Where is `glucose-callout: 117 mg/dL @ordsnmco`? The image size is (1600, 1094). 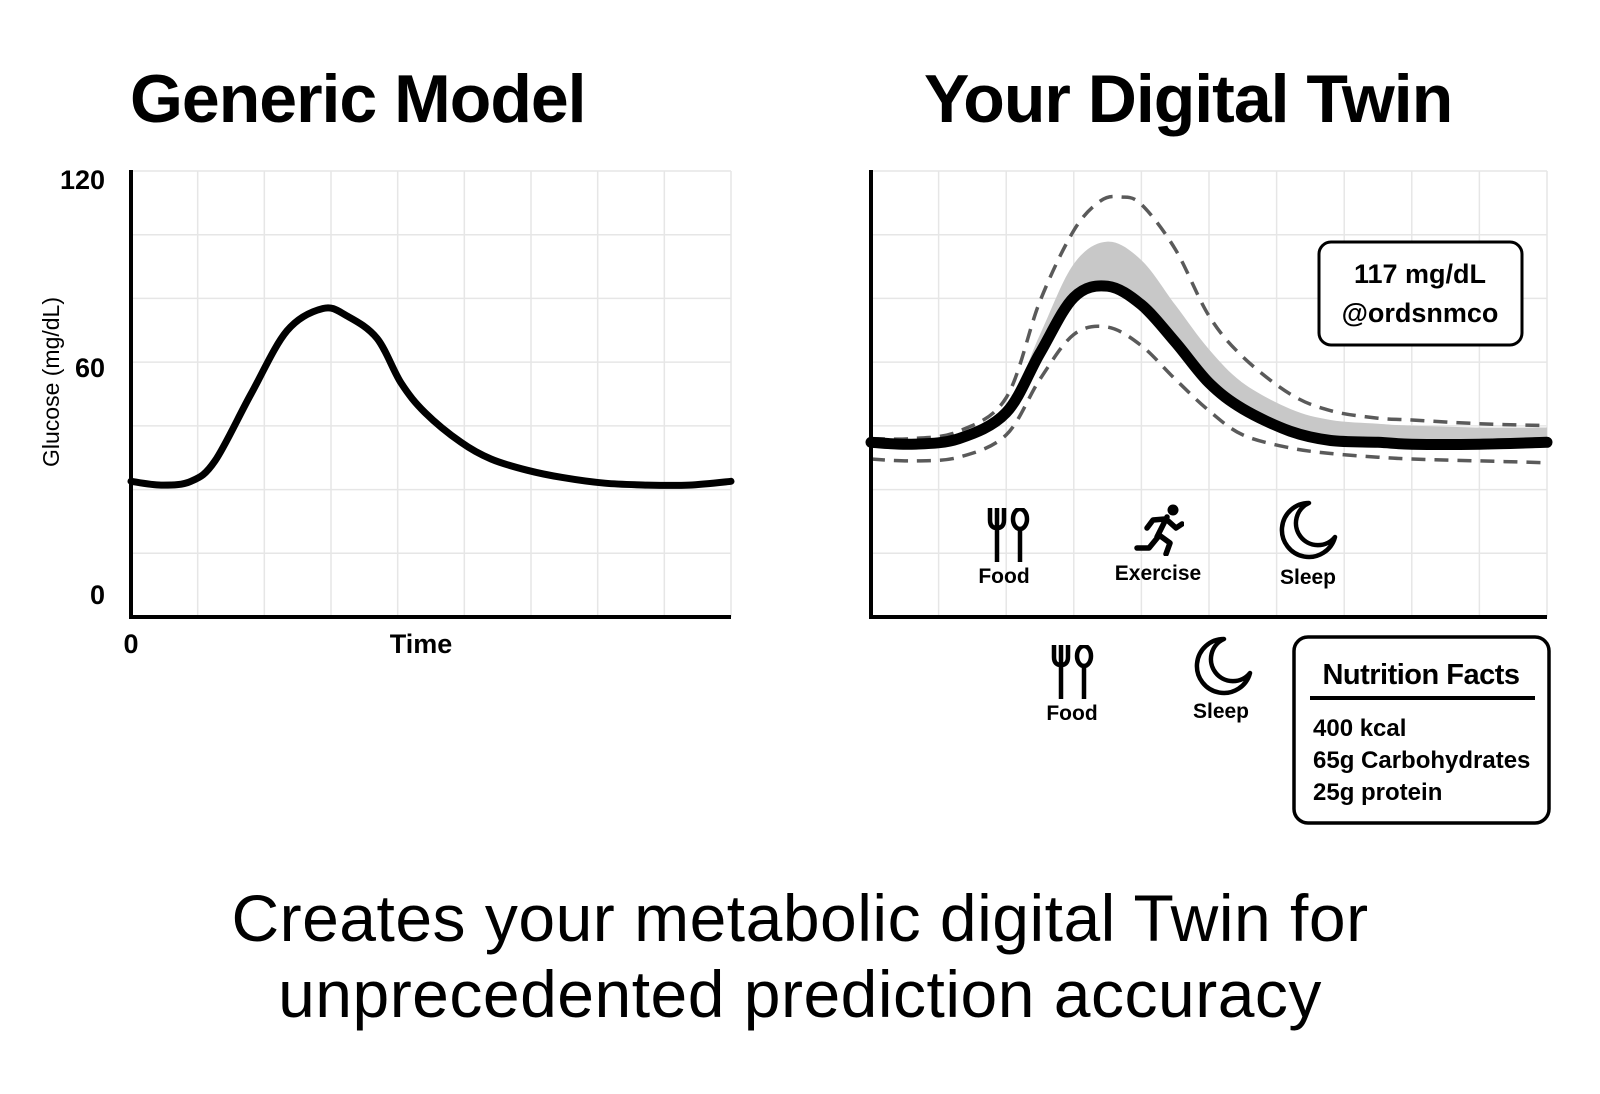
glucose-callout: 117 mg/dL @ordsnmco is located at coordinates (1420, 293).